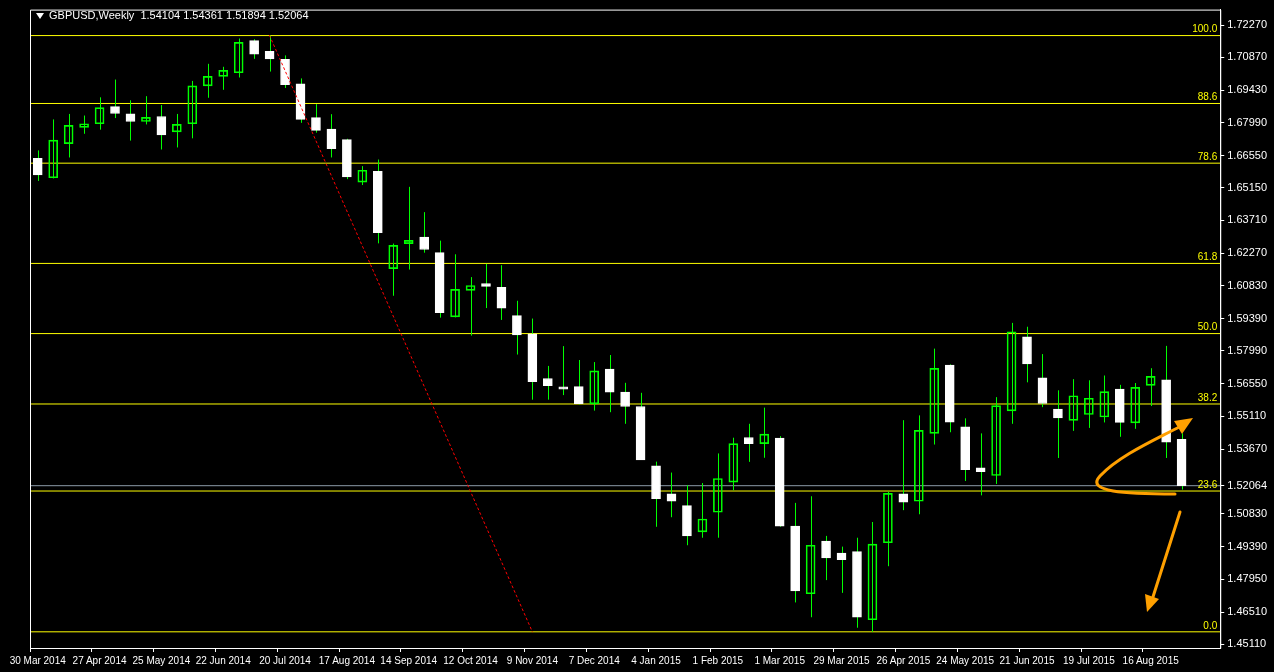 The width and height of the screenshot is (1274, 672). I want to click on x-tick-label: 7 Dec 2014, so click(594, 660).